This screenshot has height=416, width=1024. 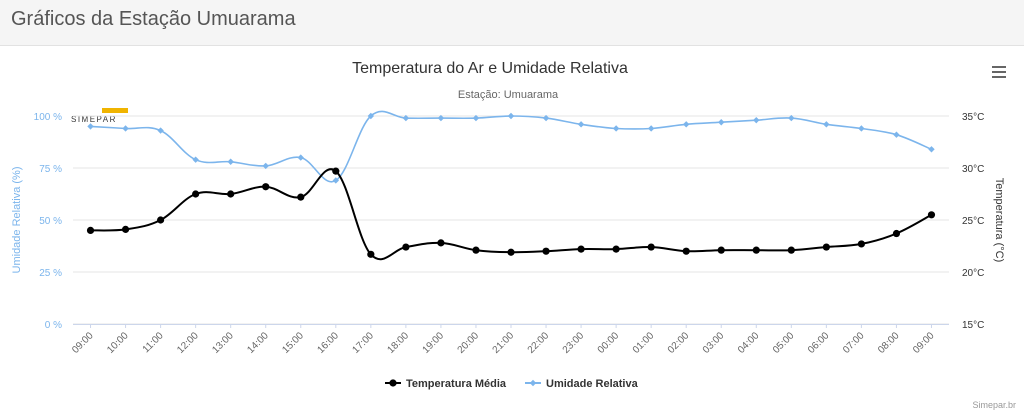 What do you see at coordinates (50, 273) in the screenshot?
I see `y-left-tick-label: 25 %` at bounding box center [50, 273].